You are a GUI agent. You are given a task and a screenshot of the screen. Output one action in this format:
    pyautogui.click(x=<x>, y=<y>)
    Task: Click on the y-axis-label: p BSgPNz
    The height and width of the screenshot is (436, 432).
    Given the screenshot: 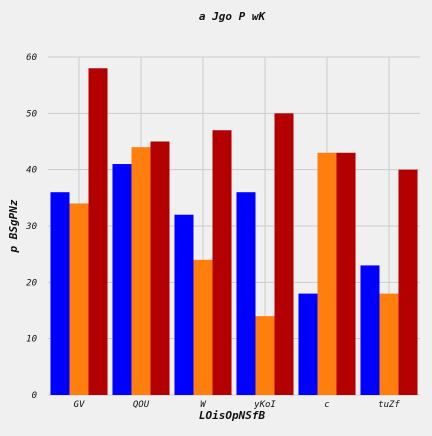 What is the action you would take?
    pyautogui.click(x=13, y=226)
    